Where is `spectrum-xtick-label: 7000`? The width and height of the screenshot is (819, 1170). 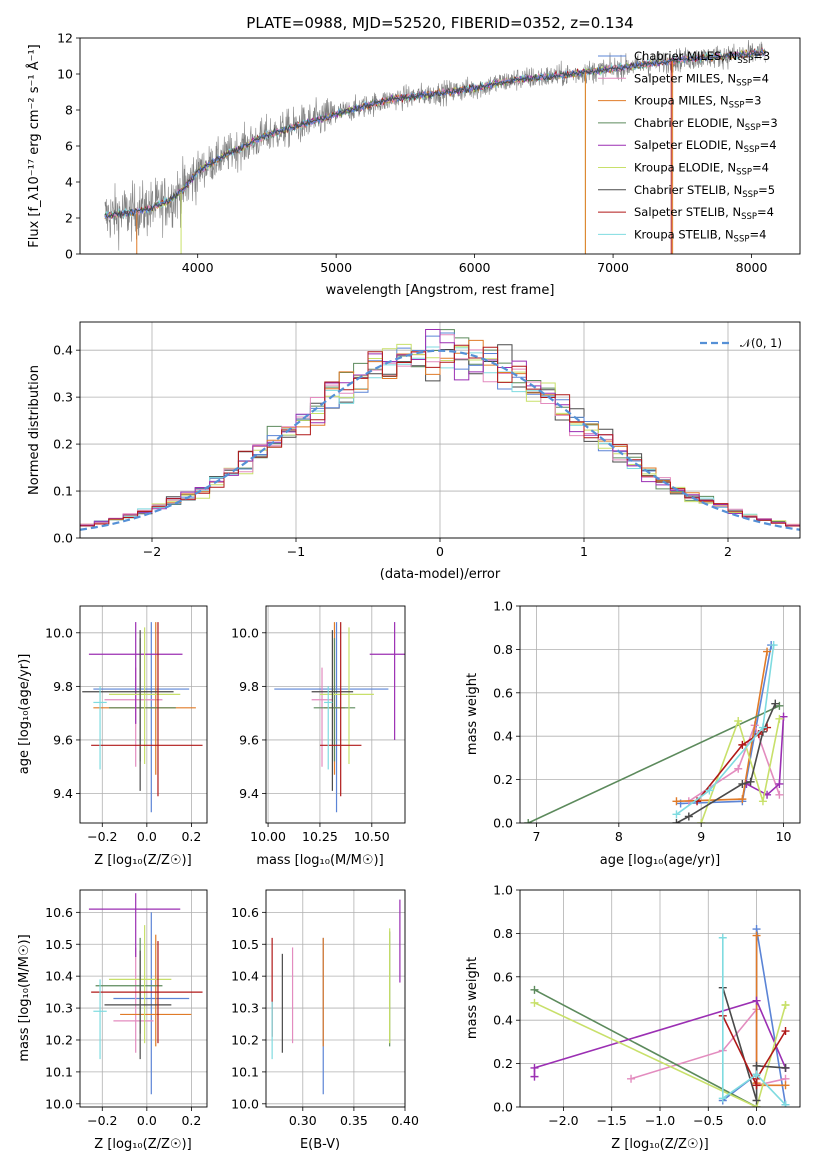
spectrum-xtick-label: 7000 is located at coordinates (613, 267).